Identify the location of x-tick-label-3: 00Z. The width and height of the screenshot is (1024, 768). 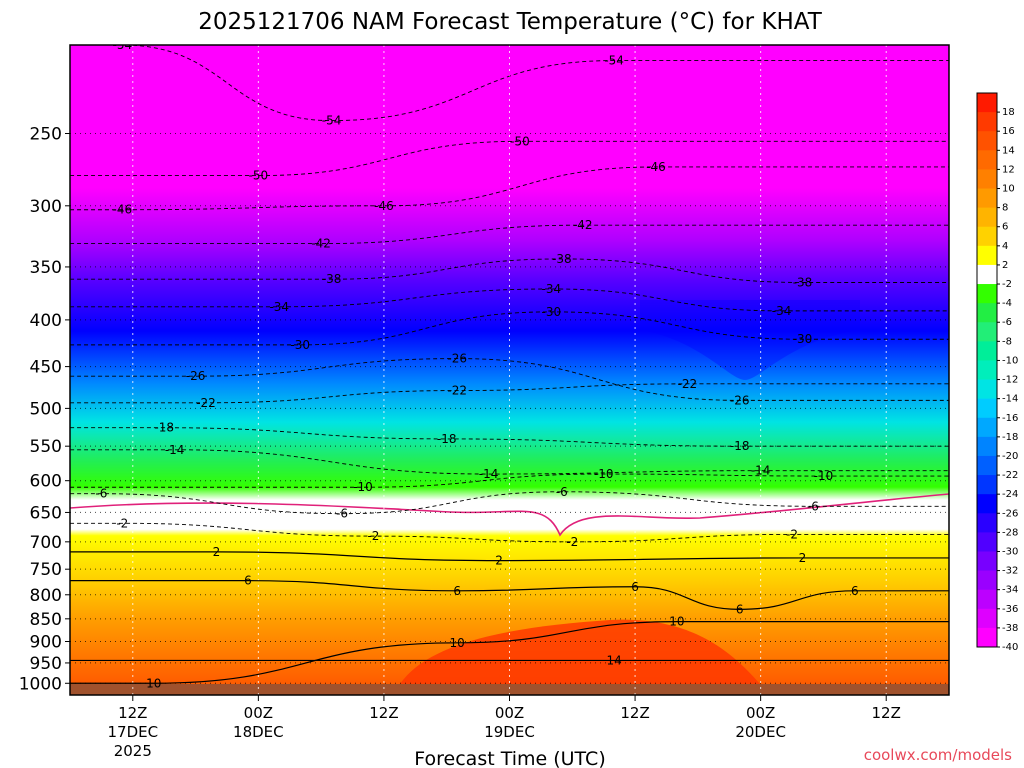
(509, 713).